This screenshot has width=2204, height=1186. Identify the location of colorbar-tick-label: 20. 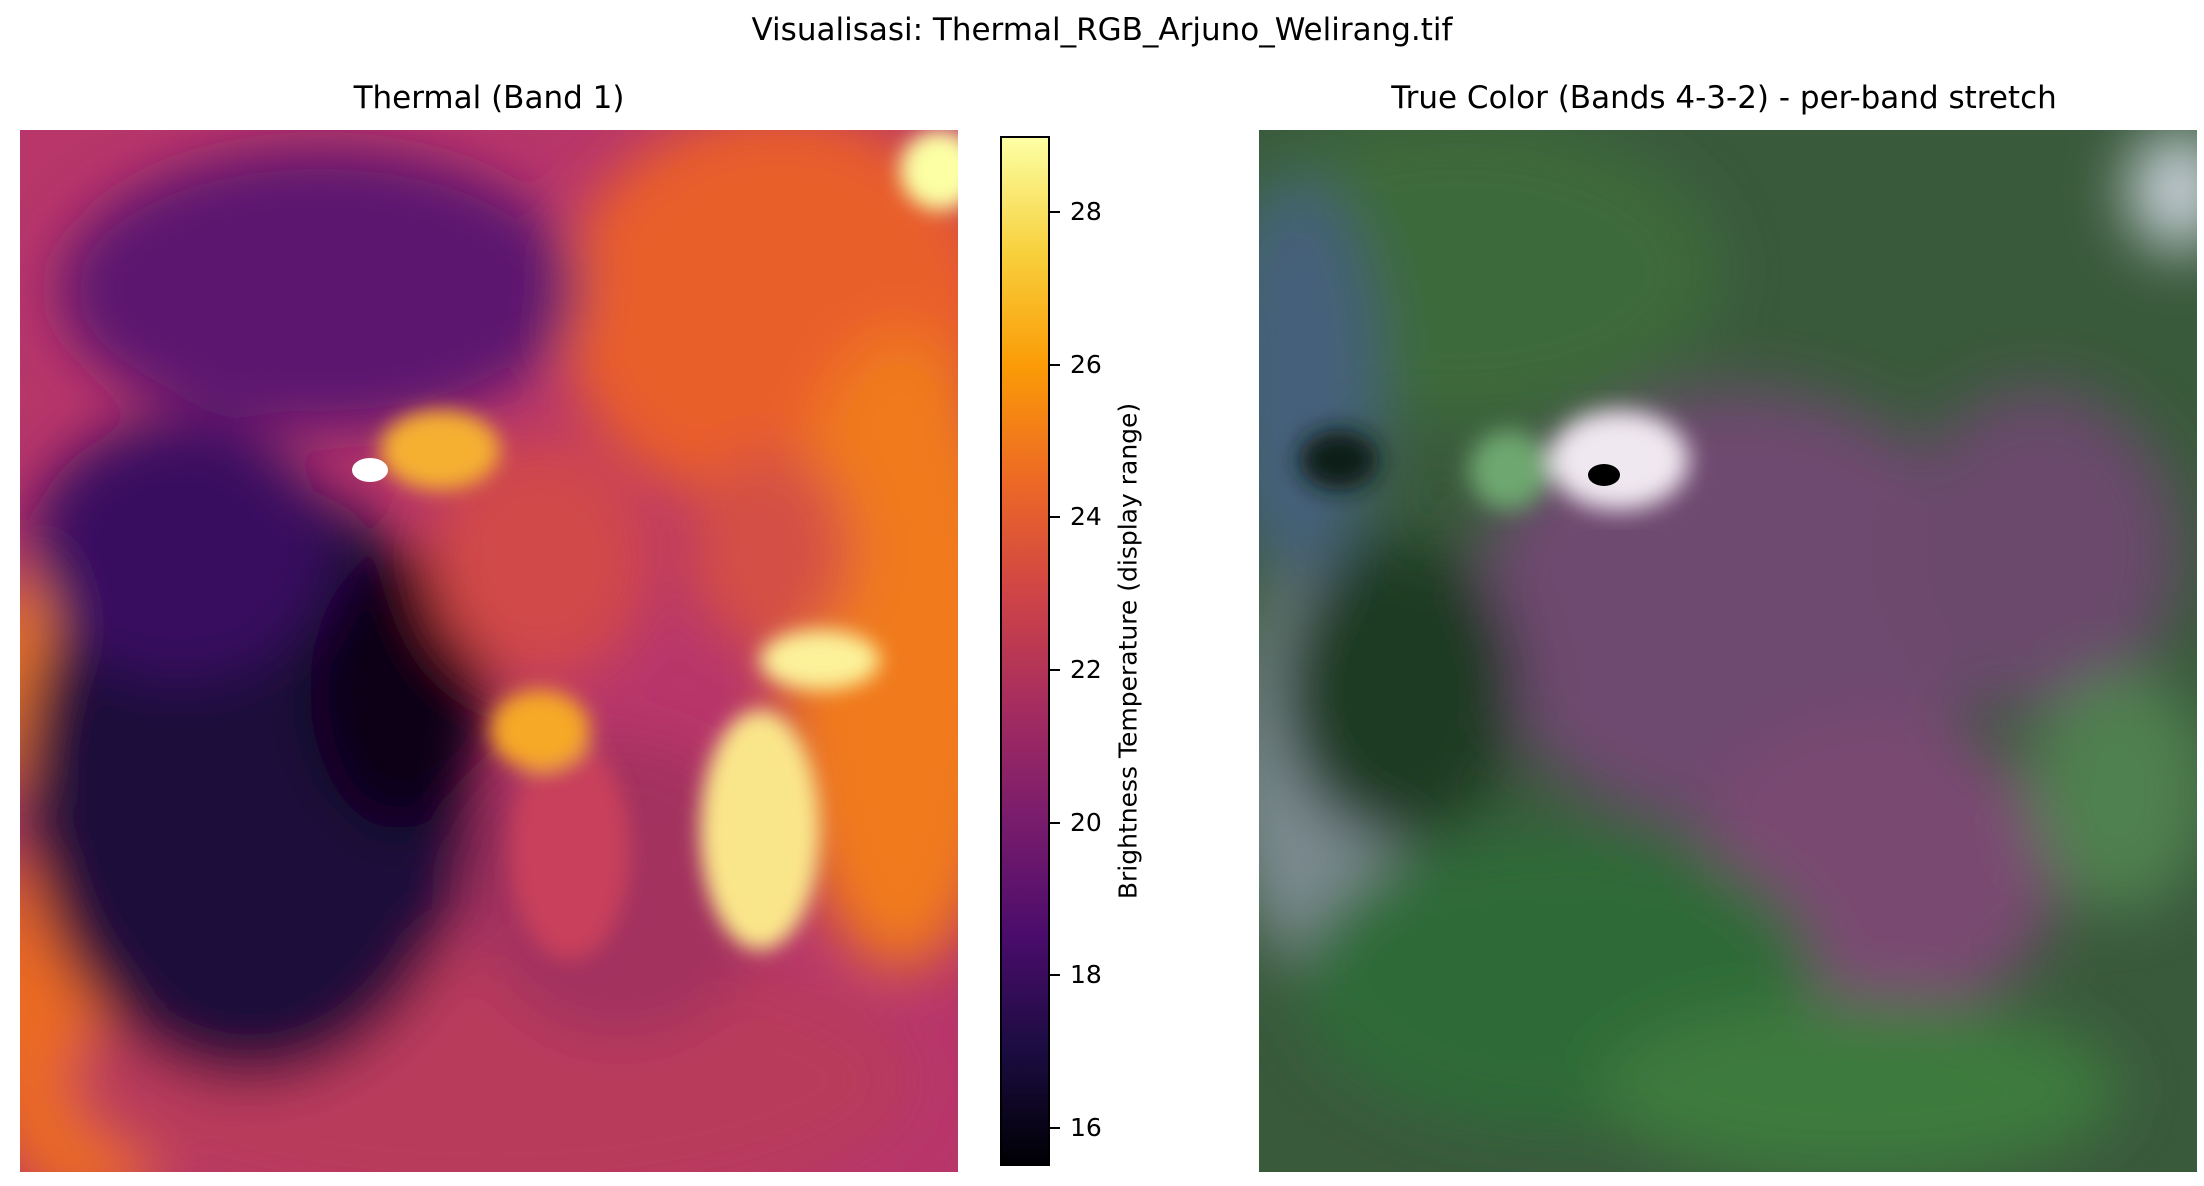
(1086, 822).